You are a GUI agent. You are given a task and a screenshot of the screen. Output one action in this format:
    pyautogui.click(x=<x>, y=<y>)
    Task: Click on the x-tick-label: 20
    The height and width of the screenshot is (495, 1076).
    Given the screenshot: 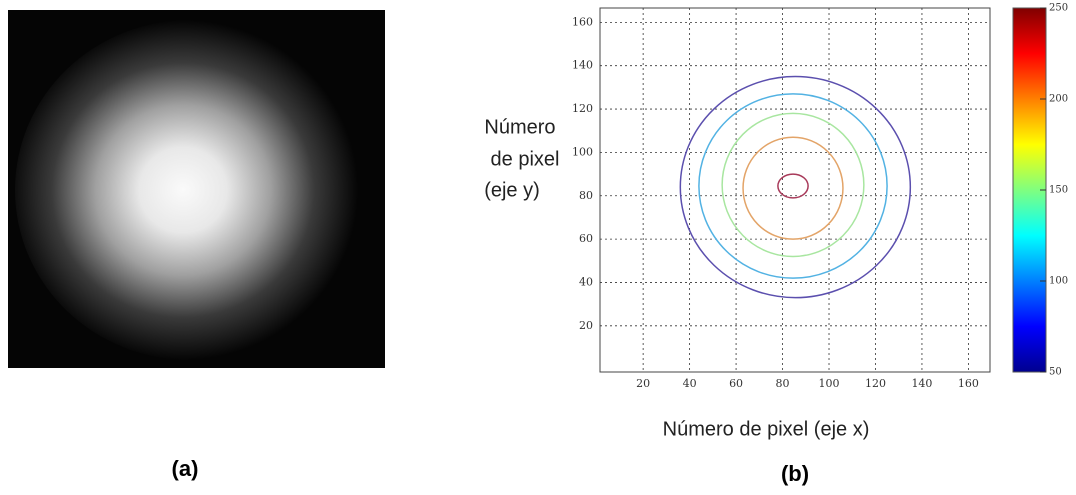 What is the action you would take?
    pyautogui.click(x=643, y=383)
    